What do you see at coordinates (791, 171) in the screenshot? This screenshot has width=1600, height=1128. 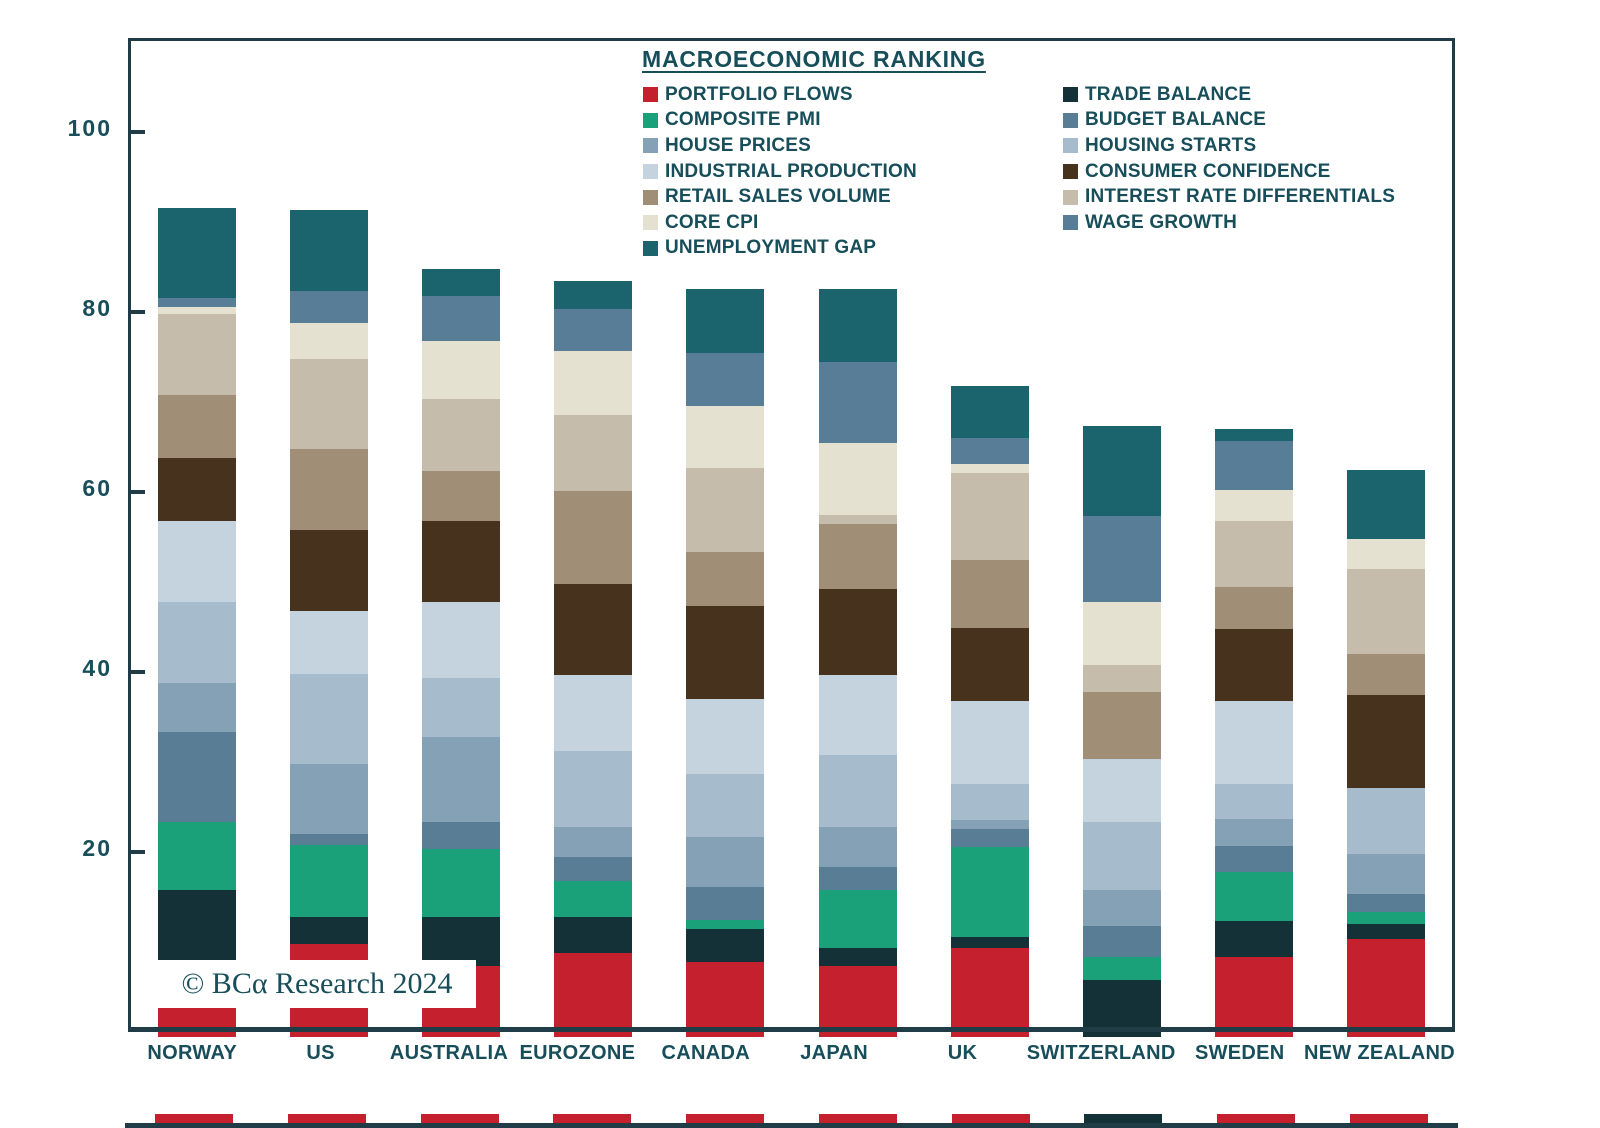 I see `legend-label: INDUSTRIAL PRODUCTION` at bounding box center [791, 171].